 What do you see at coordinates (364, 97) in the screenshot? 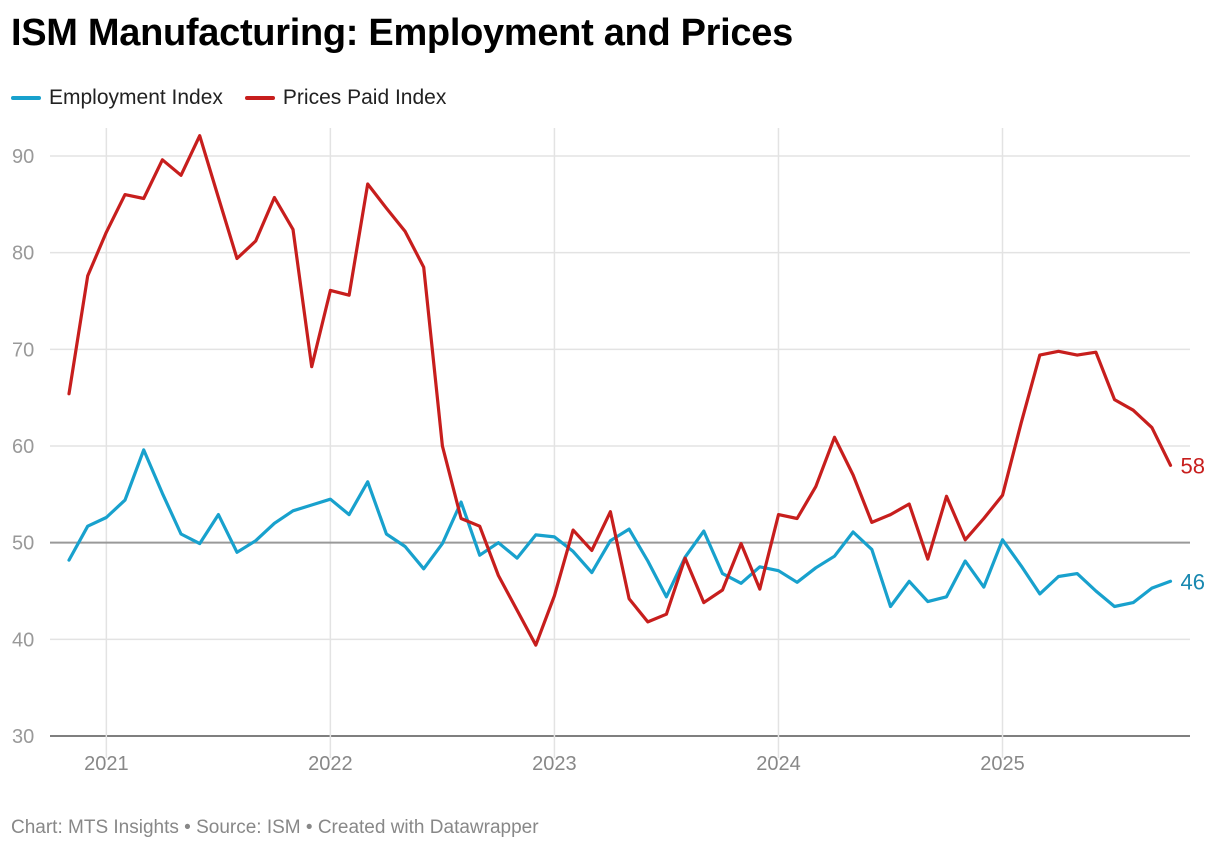
I see `legend-label-prices: Prices Paid Index` at bounding box center [364, 97].